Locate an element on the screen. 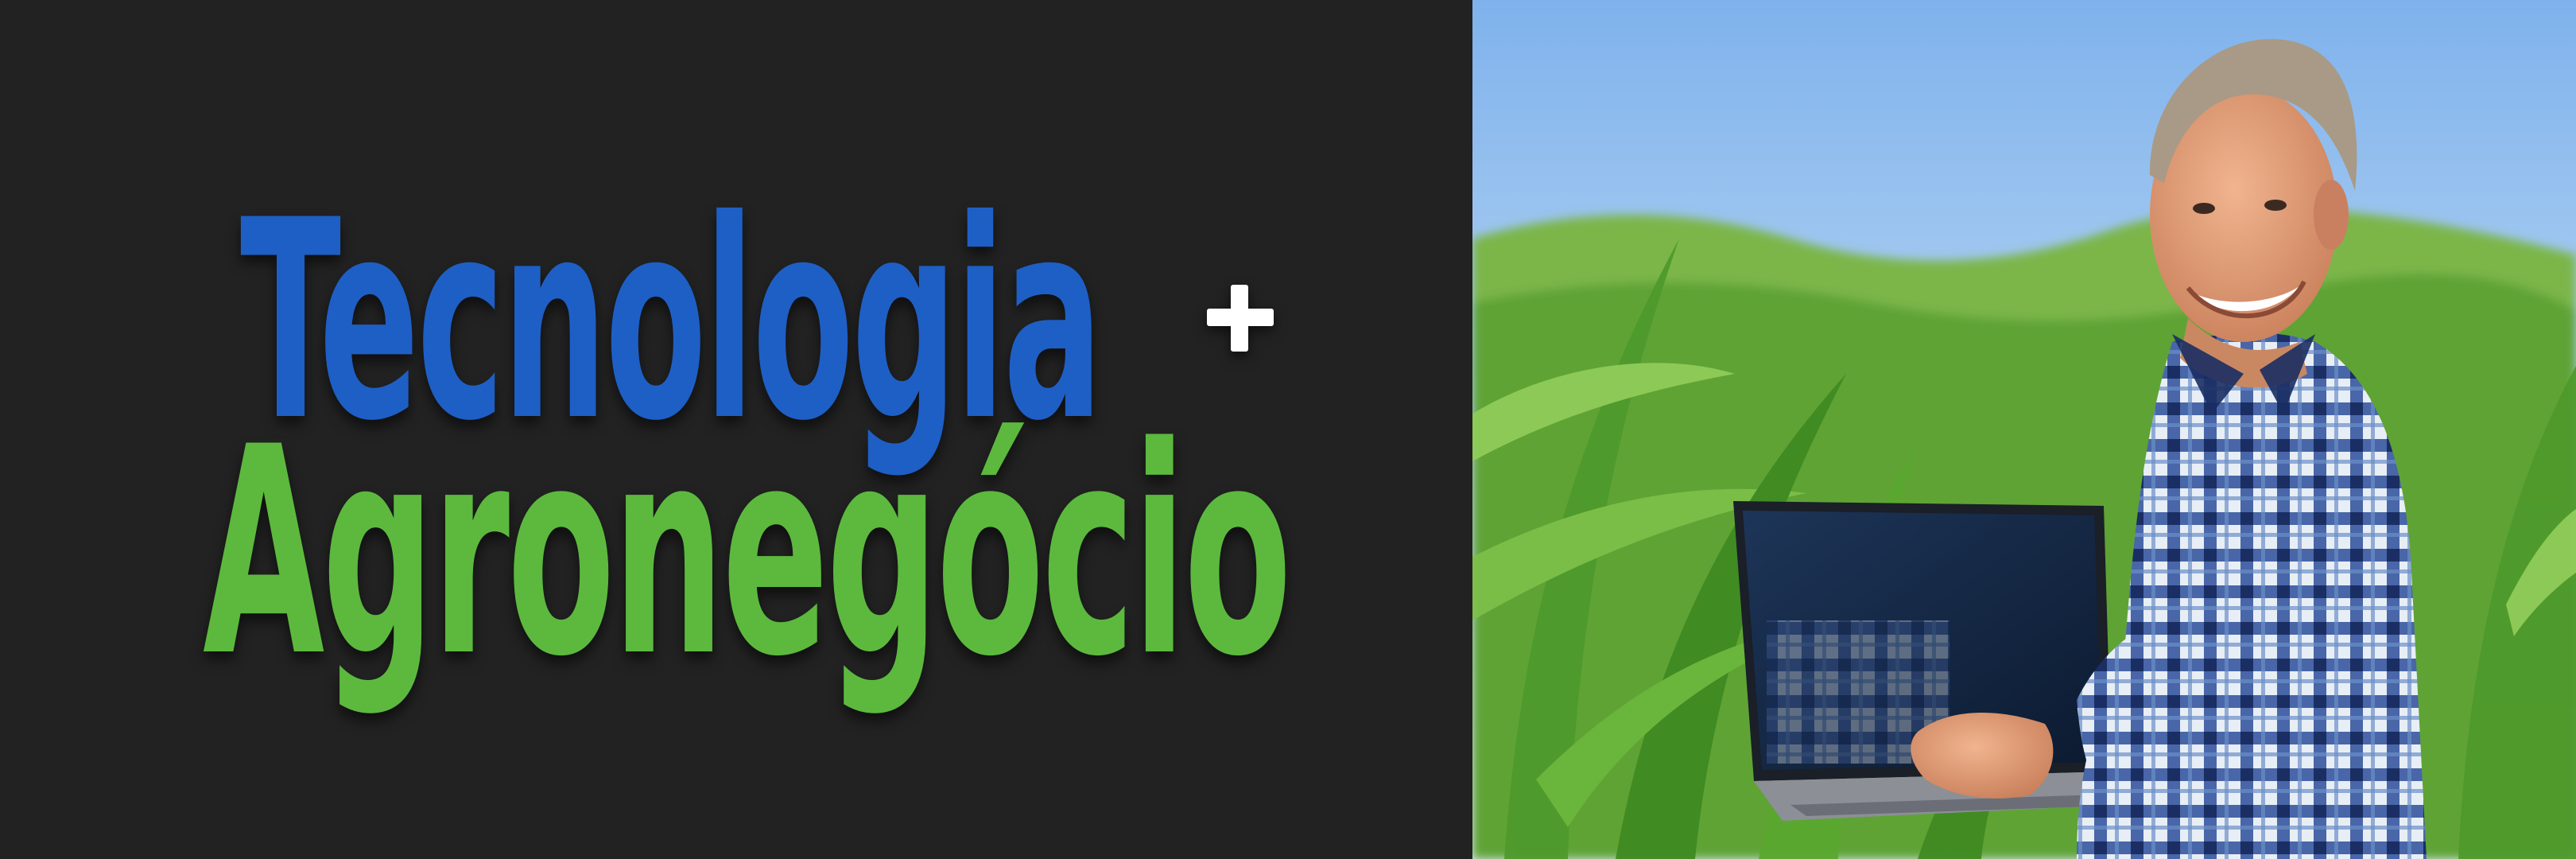 This screenshot has width=2576, height=859. laptop-illustration is located at coordinates (1943, 661).